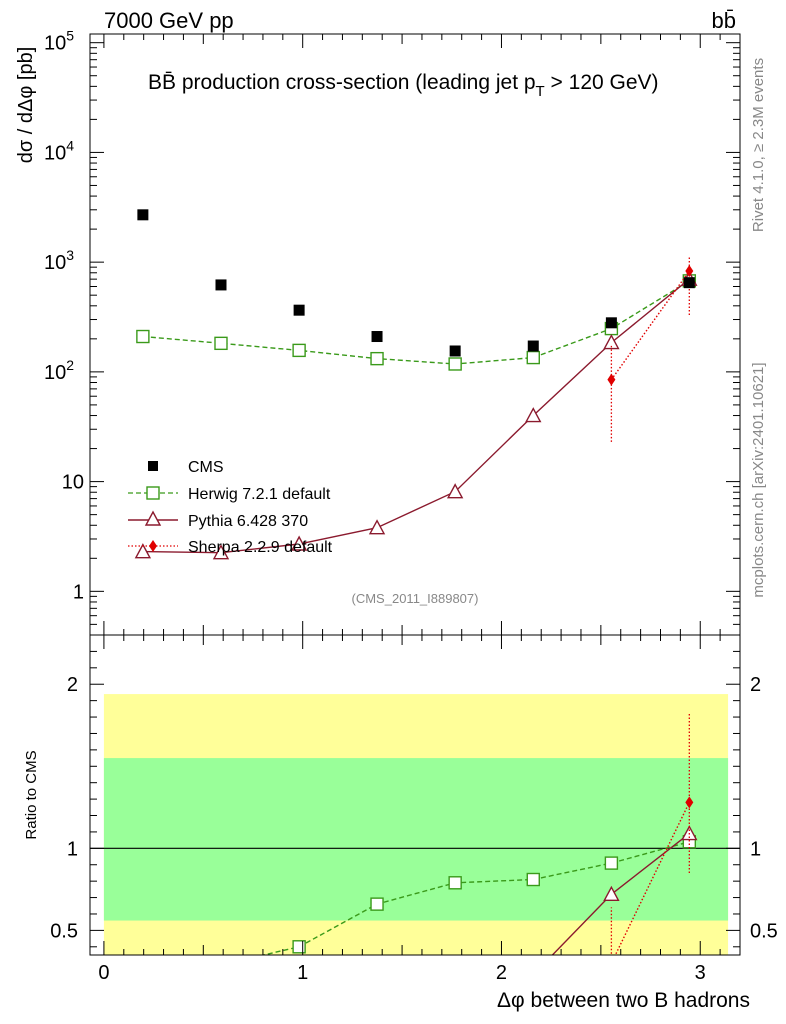 The image size is (786, 1024). Describe the element at coordinates (206, 467) in the screenshot. I see `legend-cms-label: CMS` at that location.